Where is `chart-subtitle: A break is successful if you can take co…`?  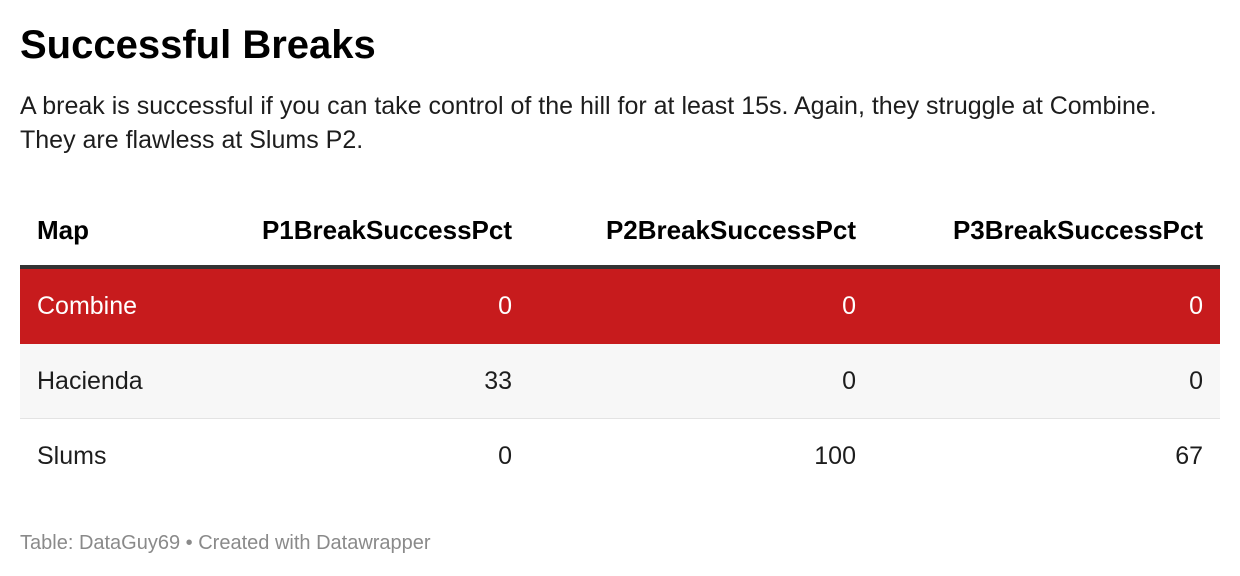
chart-subtitle: A break is successful if you can take co… is located at coordinates (588, 123).